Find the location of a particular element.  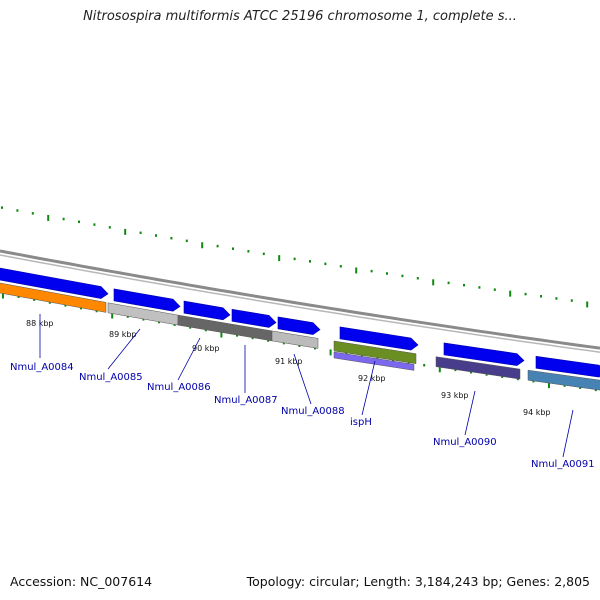

scale-label: 93 kbp is located at coordinates (455, 395).